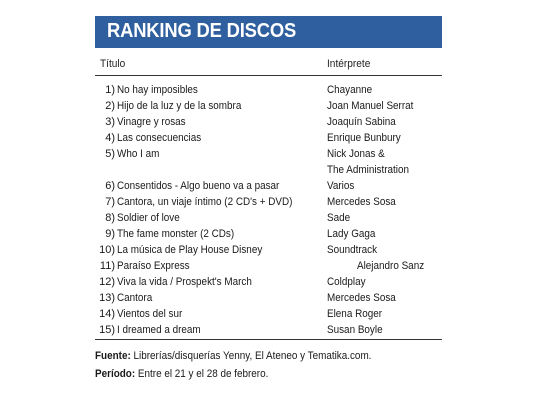 This screenshot has width=540, height=405. I want to click on source-label: Fuente:, so click(113, 356).